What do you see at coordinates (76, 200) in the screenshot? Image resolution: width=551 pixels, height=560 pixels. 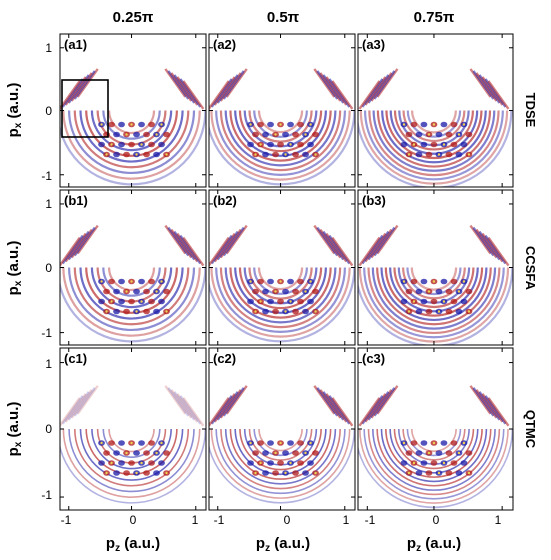 I see `panel-tag: (b1)` at bounding box center [76, 200].